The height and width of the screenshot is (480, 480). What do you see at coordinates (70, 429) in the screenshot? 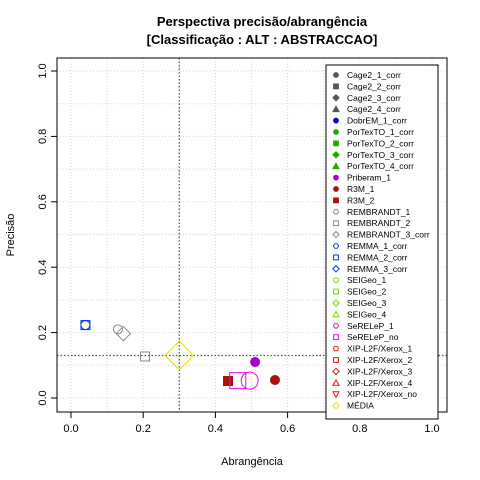
I see `x-tick-label: 0.0` at bounding box center [70, 429].